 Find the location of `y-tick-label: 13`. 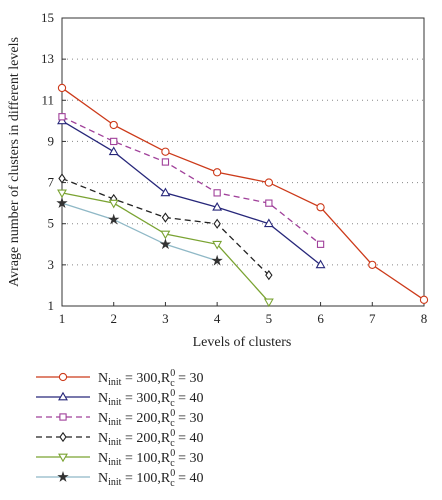

y-tick-label: 13 is located at coordinates (47, 58).